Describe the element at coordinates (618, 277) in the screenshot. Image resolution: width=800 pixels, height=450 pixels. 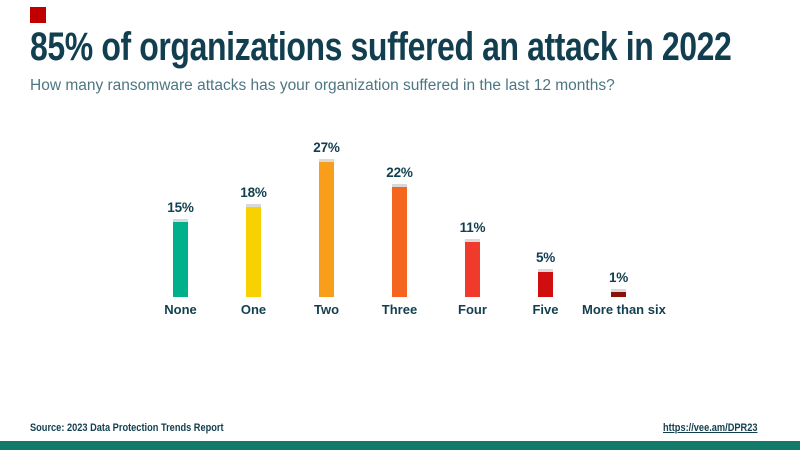
I see `bar-value-label: 1%` at that location.